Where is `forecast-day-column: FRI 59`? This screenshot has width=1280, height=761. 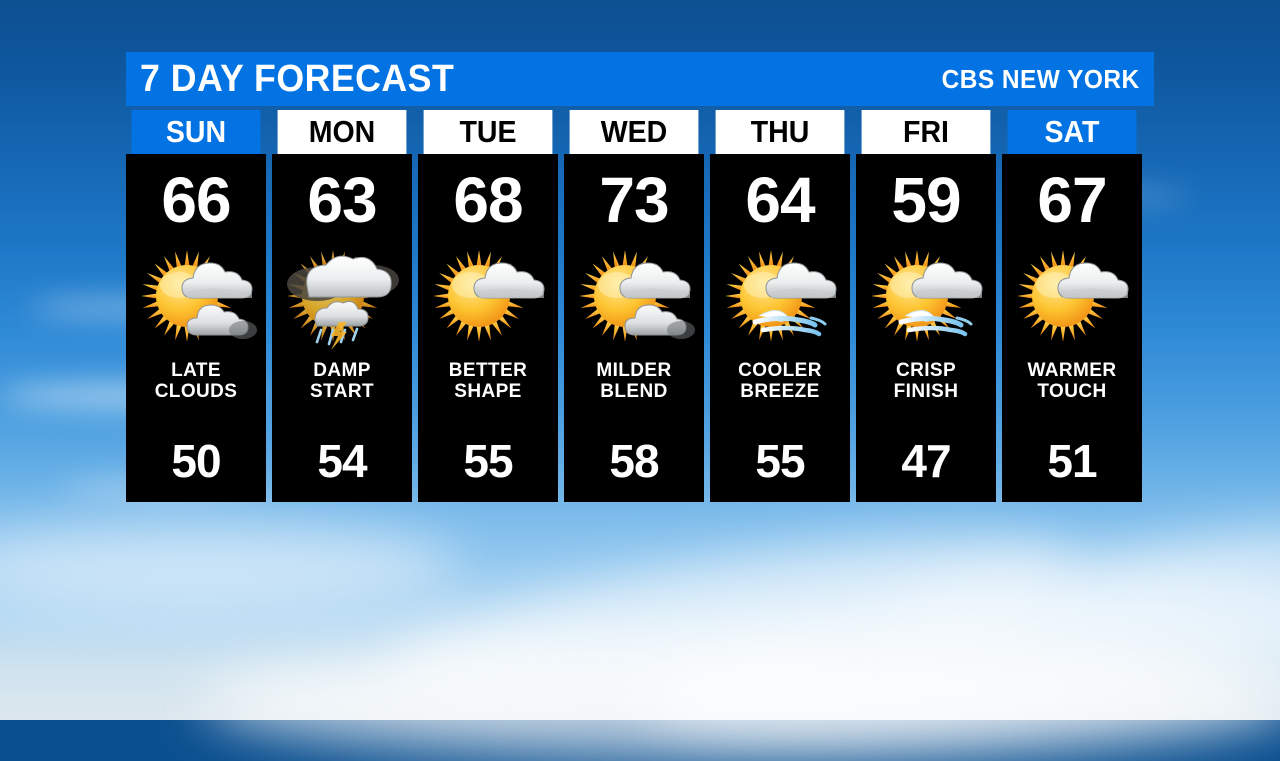
forecast-day-column: FRI 59 is located at coordinates (926, 306).